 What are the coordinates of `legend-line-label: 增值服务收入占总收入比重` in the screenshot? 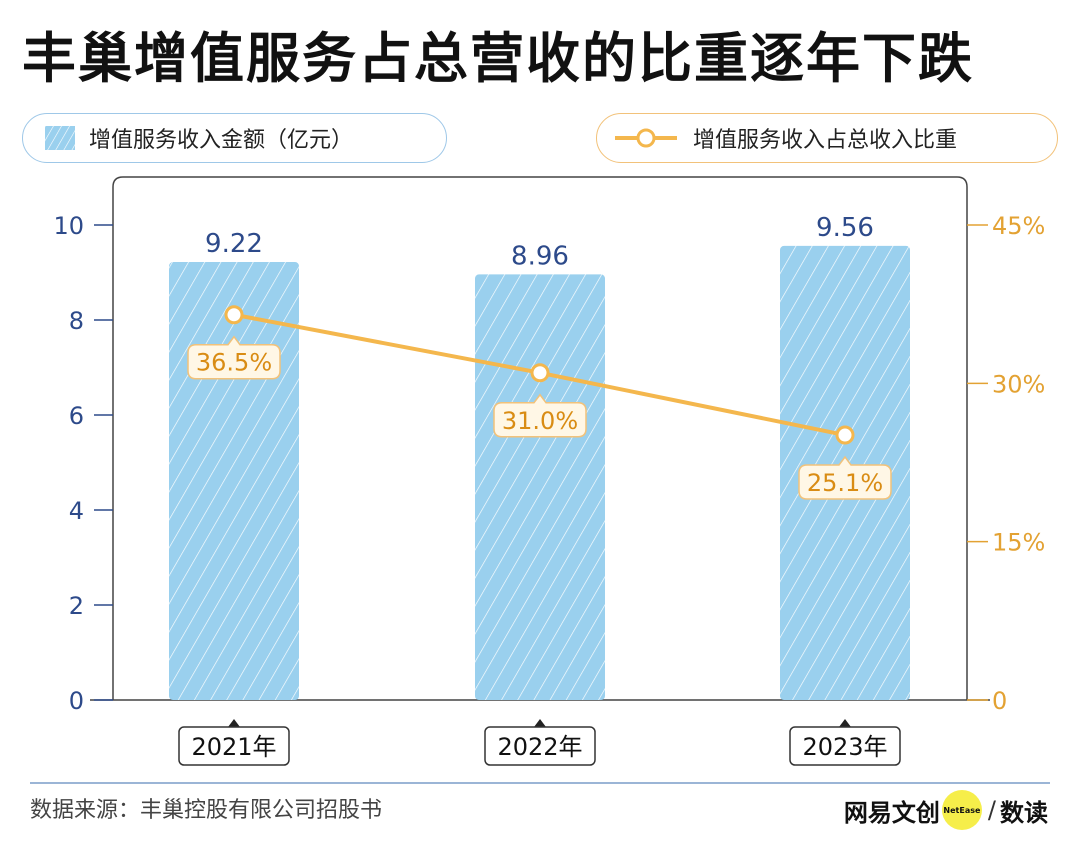 It's located at (825, 140).